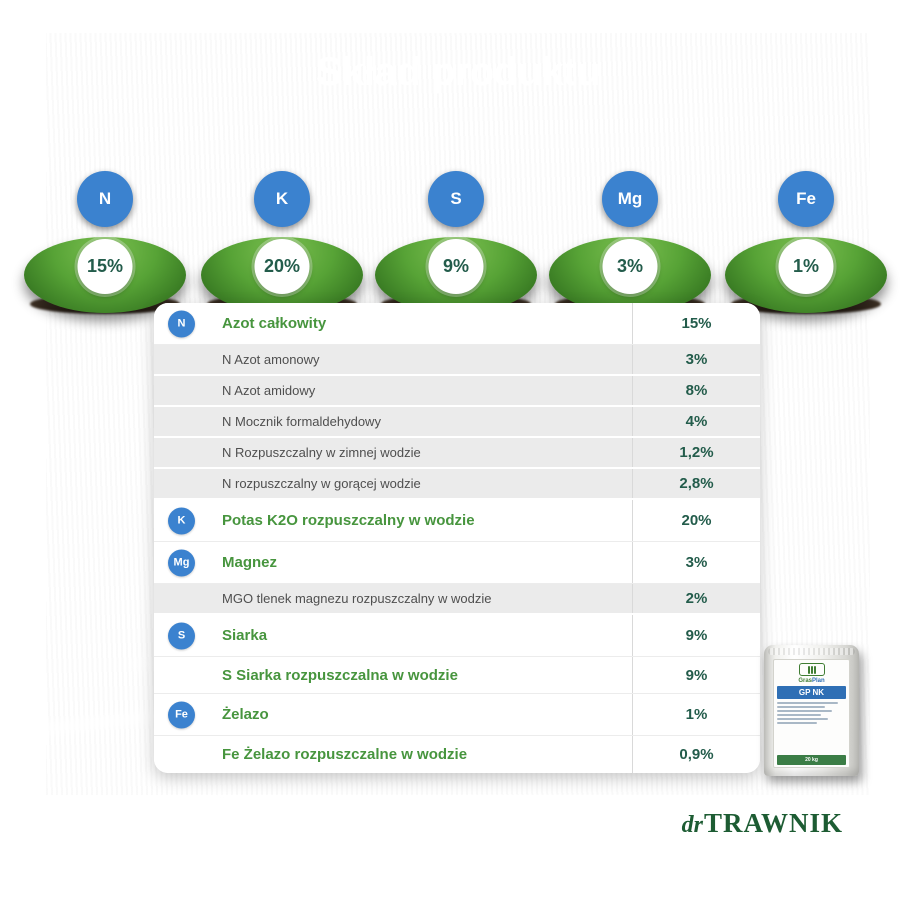 The height and width of the screenshot is (900, 900). What do you see at coordinates (245, 635) in the screenshot?
I see `row-label: Siarka` at bounding box center [245, 635].